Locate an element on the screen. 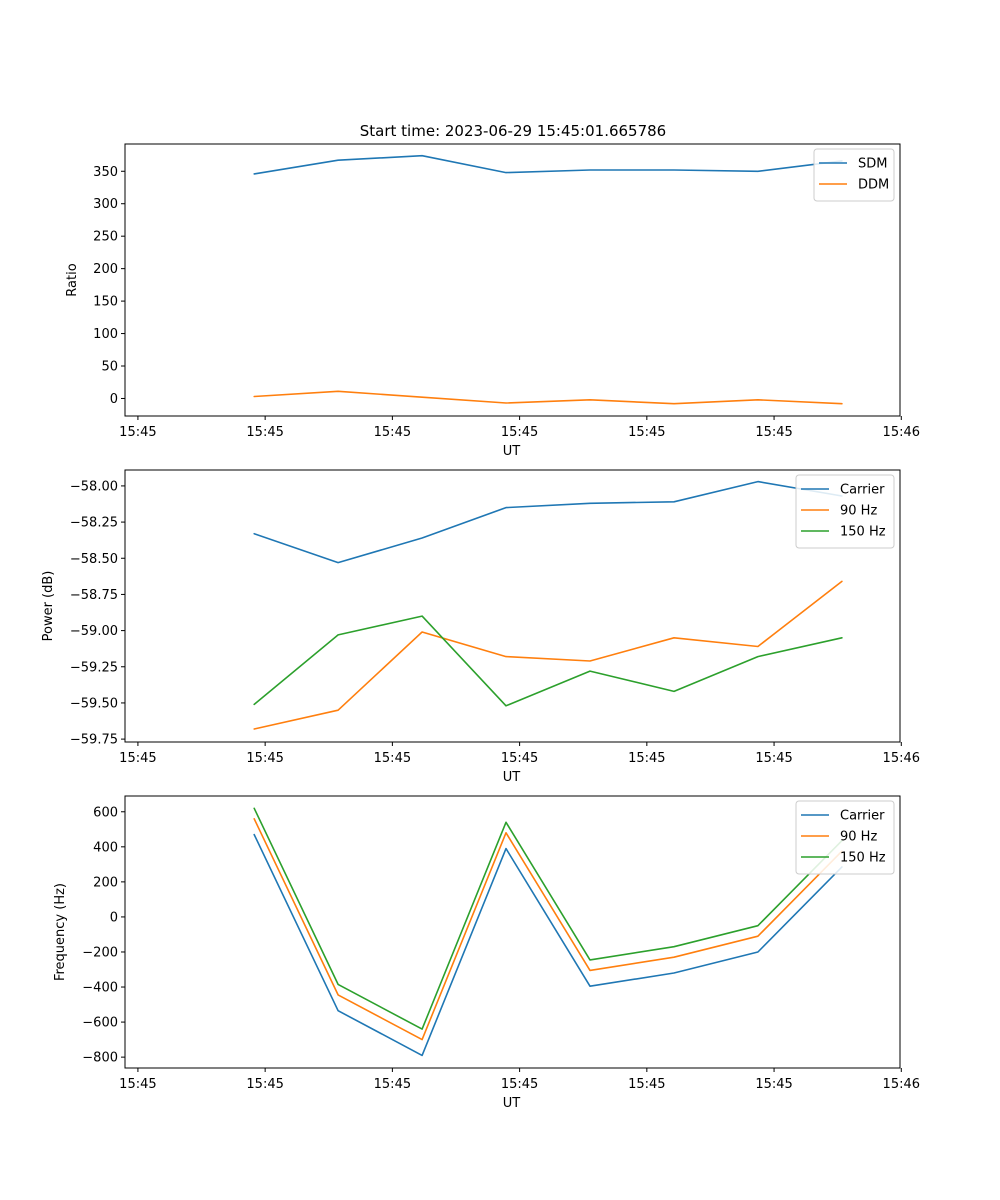 The width and height of the screenshot is (1000, 1200). series-line-ddm is located at coordinates (548, 397).